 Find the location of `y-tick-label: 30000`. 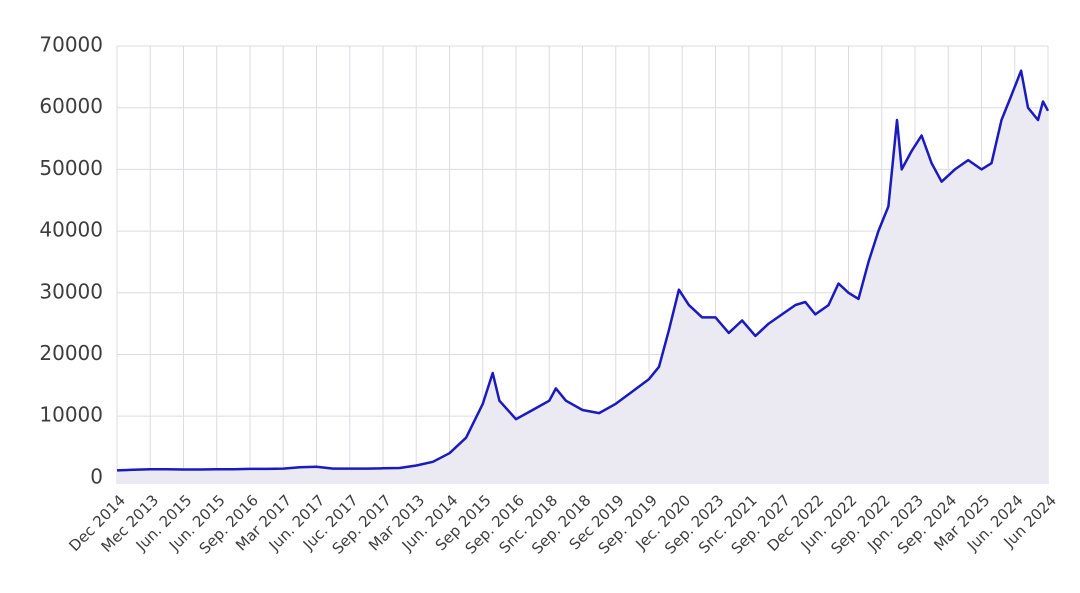

y-tick-label: 30000 is located at coordinates (71, 291).